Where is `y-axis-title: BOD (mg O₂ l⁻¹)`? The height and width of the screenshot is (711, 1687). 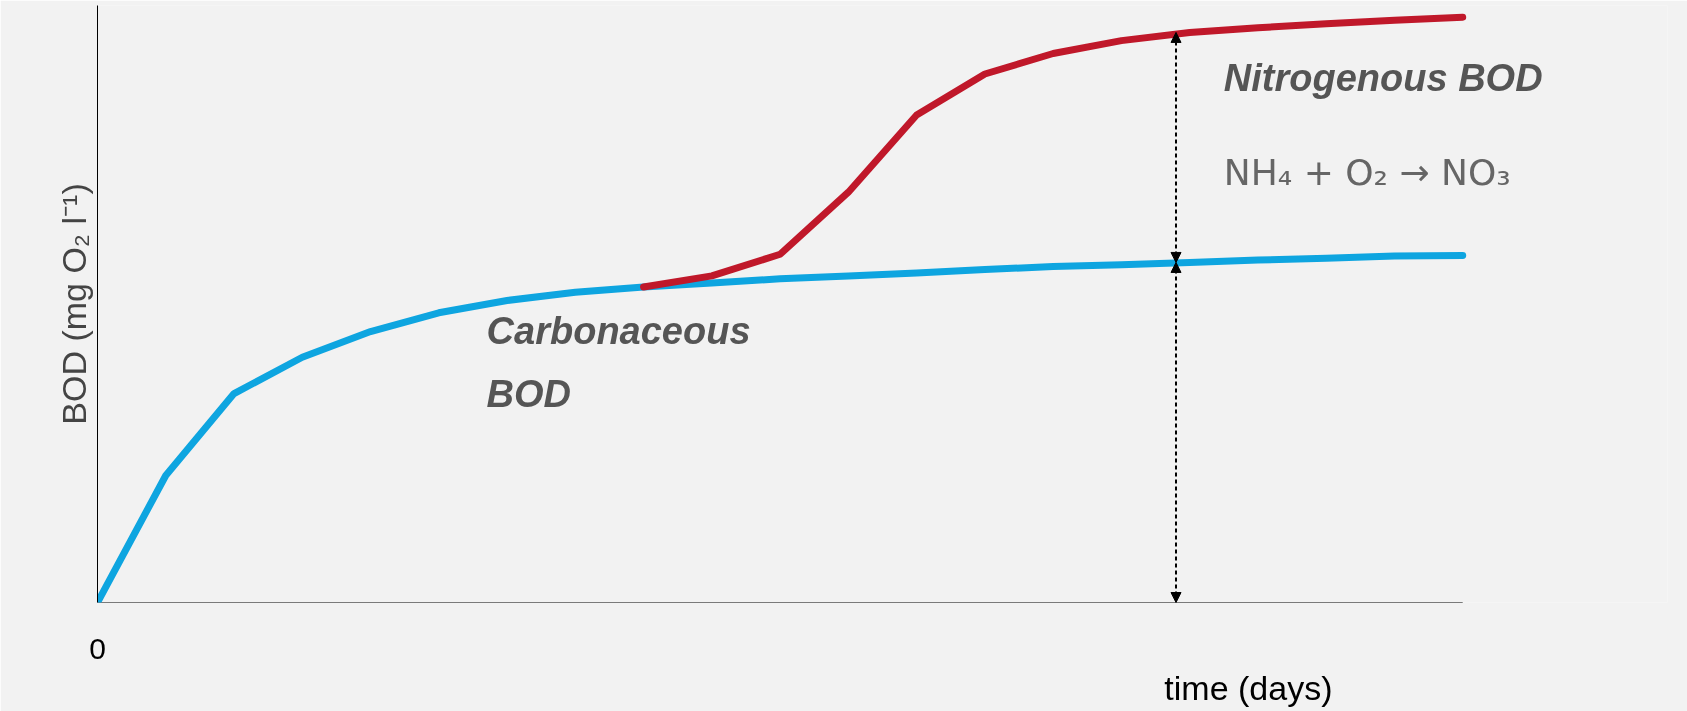 y-axis-title: BOD (mg O₂ l⁻¹) is located at coordinates (73, 304).